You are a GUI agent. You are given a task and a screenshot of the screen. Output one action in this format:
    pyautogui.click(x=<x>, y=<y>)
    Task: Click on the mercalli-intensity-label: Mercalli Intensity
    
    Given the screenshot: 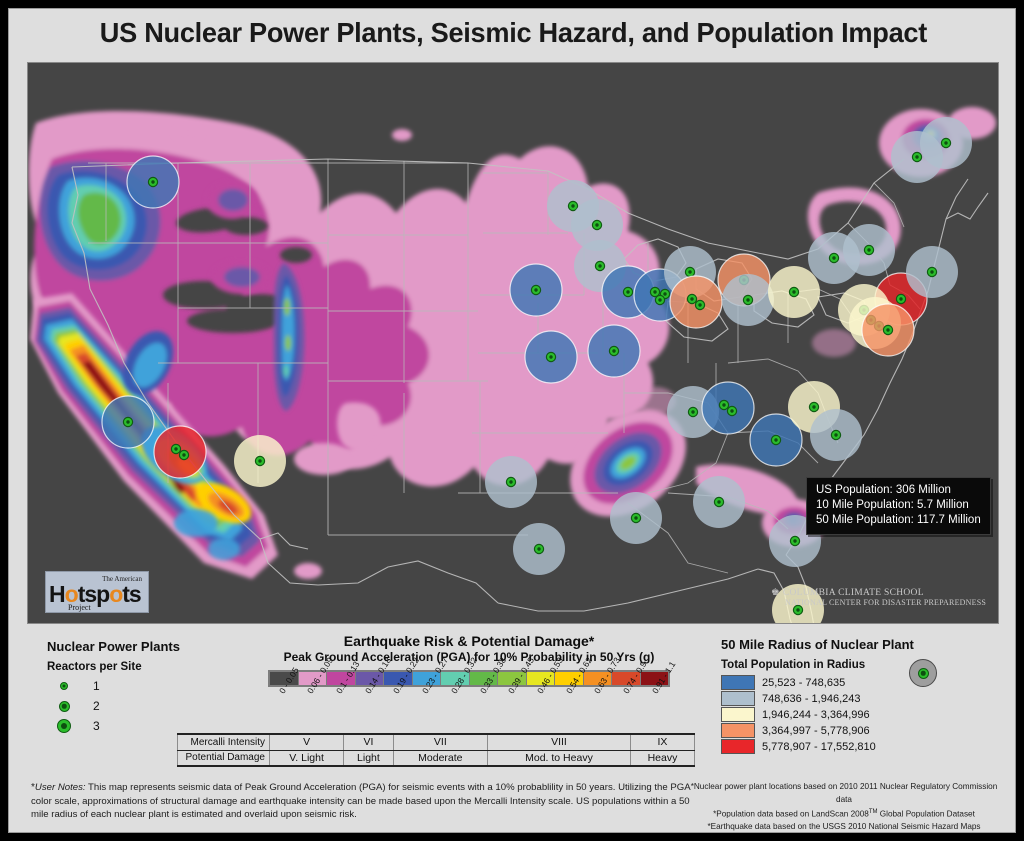 What is the action you would take?
    pyautogui.click(x=223, y=742)
    